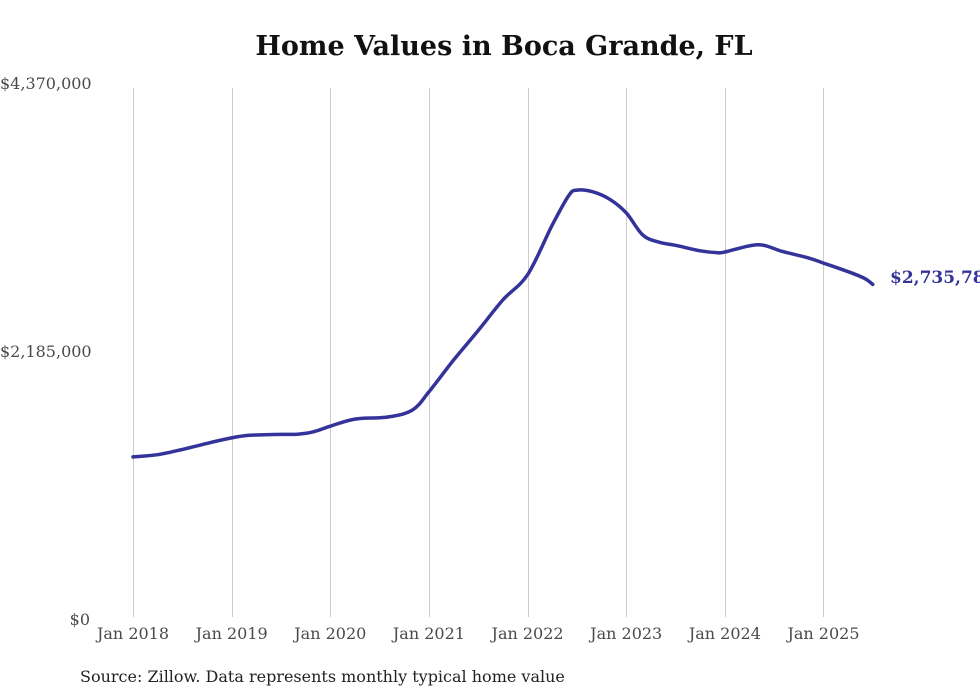 The width and height of the screenshot is (980, 699). I want to click on x-tick-label: Jan 2018, so click(133, 633).